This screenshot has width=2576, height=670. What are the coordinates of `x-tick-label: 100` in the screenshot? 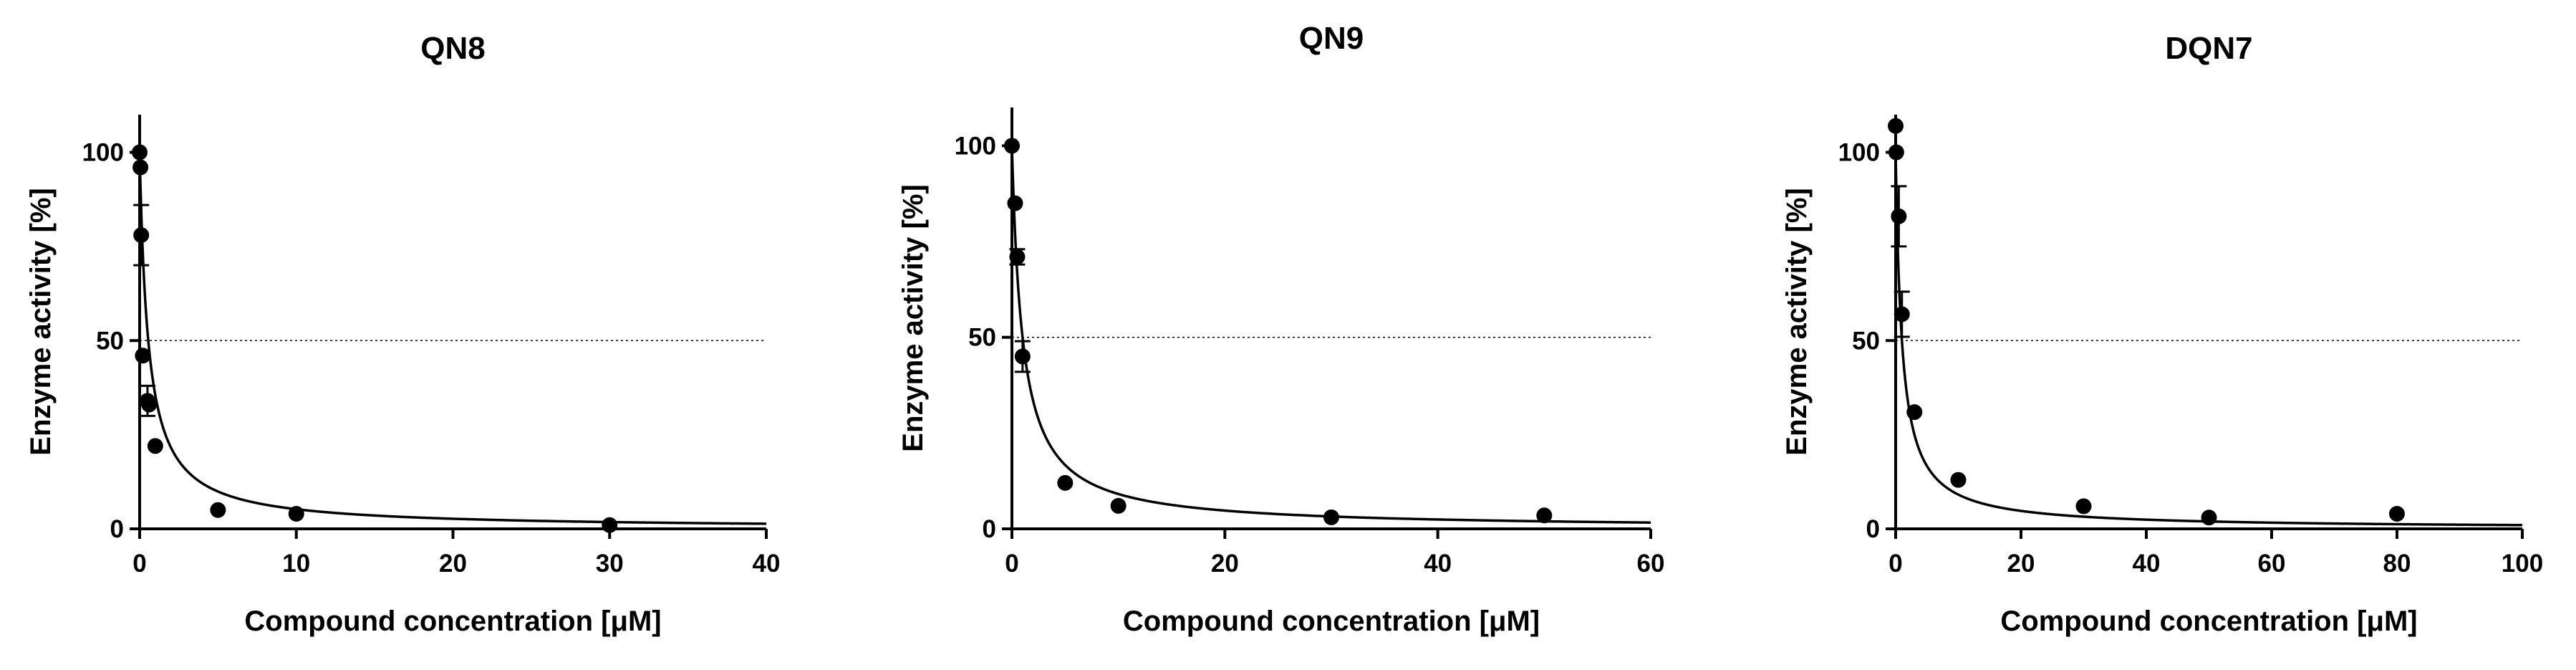 It's located at (2522, 564).